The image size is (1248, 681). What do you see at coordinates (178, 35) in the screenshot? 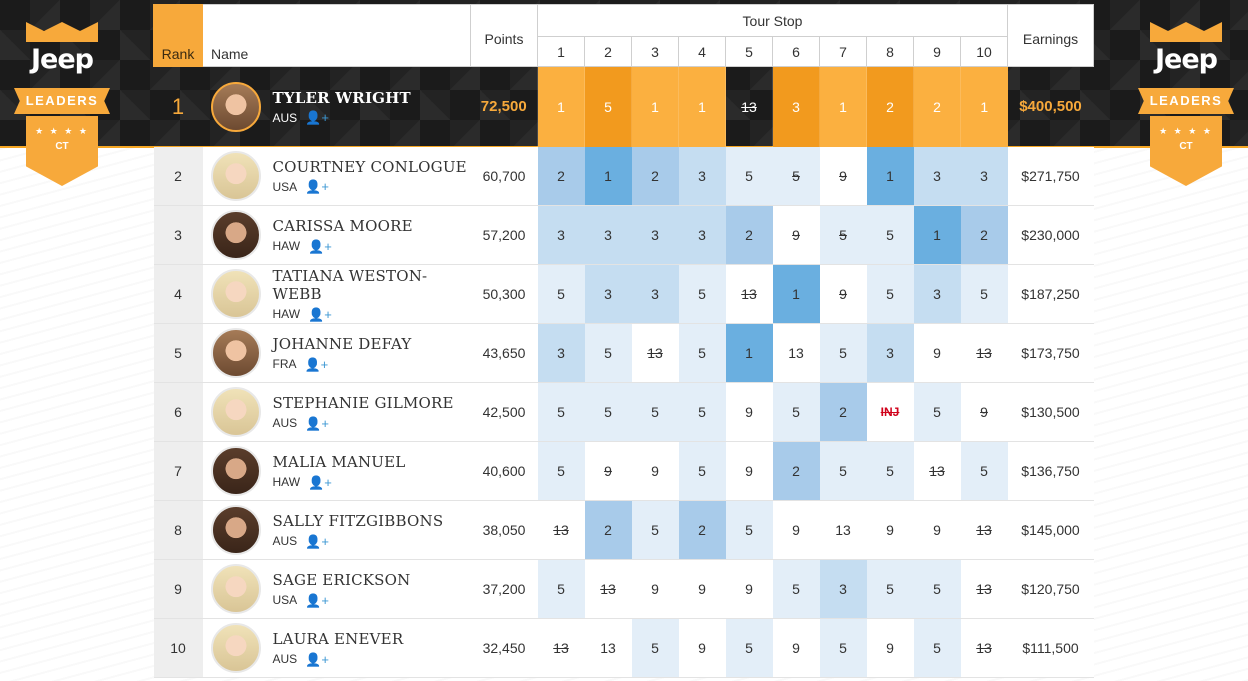
I see `column-header-rank: Rank` at bounding box center [178, 35].